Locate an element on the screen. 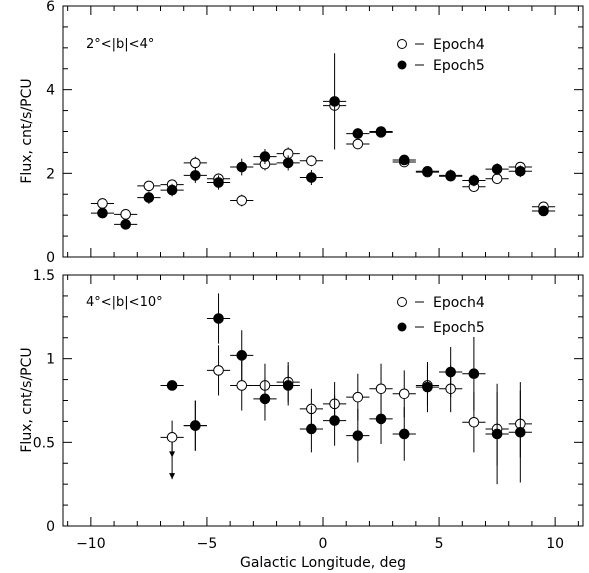  bottom-legend-epoch4: Epoch4 is located at coordinates (459, 303).